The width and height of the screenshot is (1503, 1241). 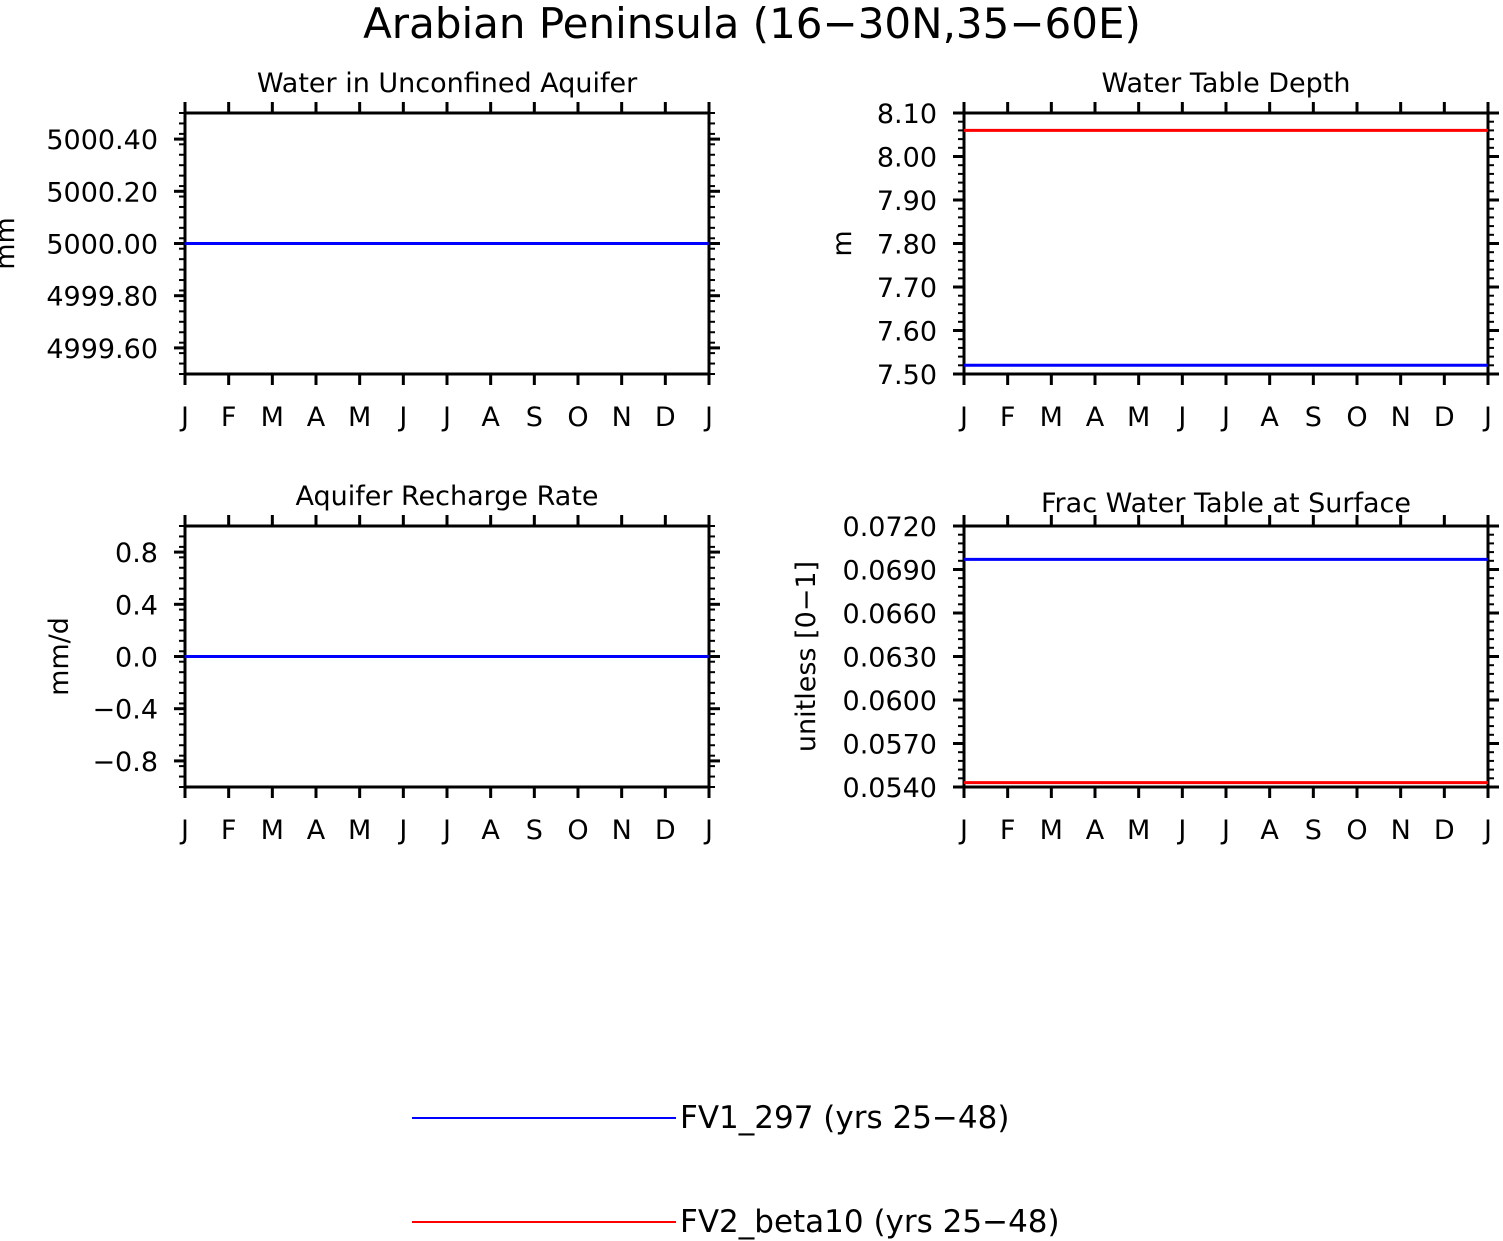 What do you see at coordinates (1356, 830) in the screenshot?
I see `panel-4-xtick-label-10: O` at bounding box center [1356, 830].